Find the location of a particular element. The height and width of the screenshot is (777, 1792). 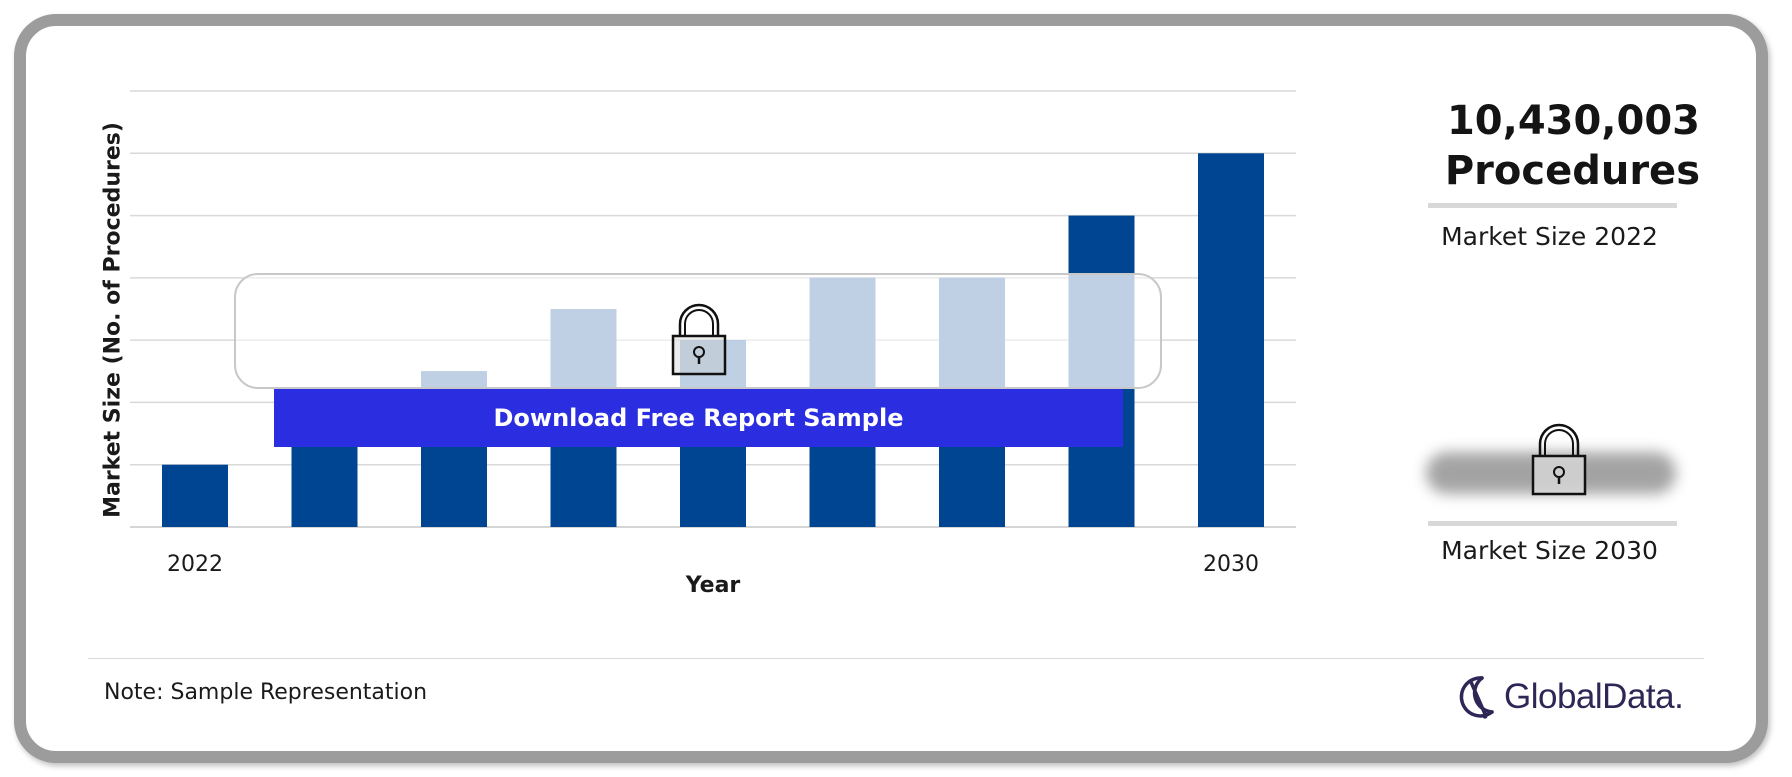

globaldata-logo-icon is located at coordinates (1476, 697).